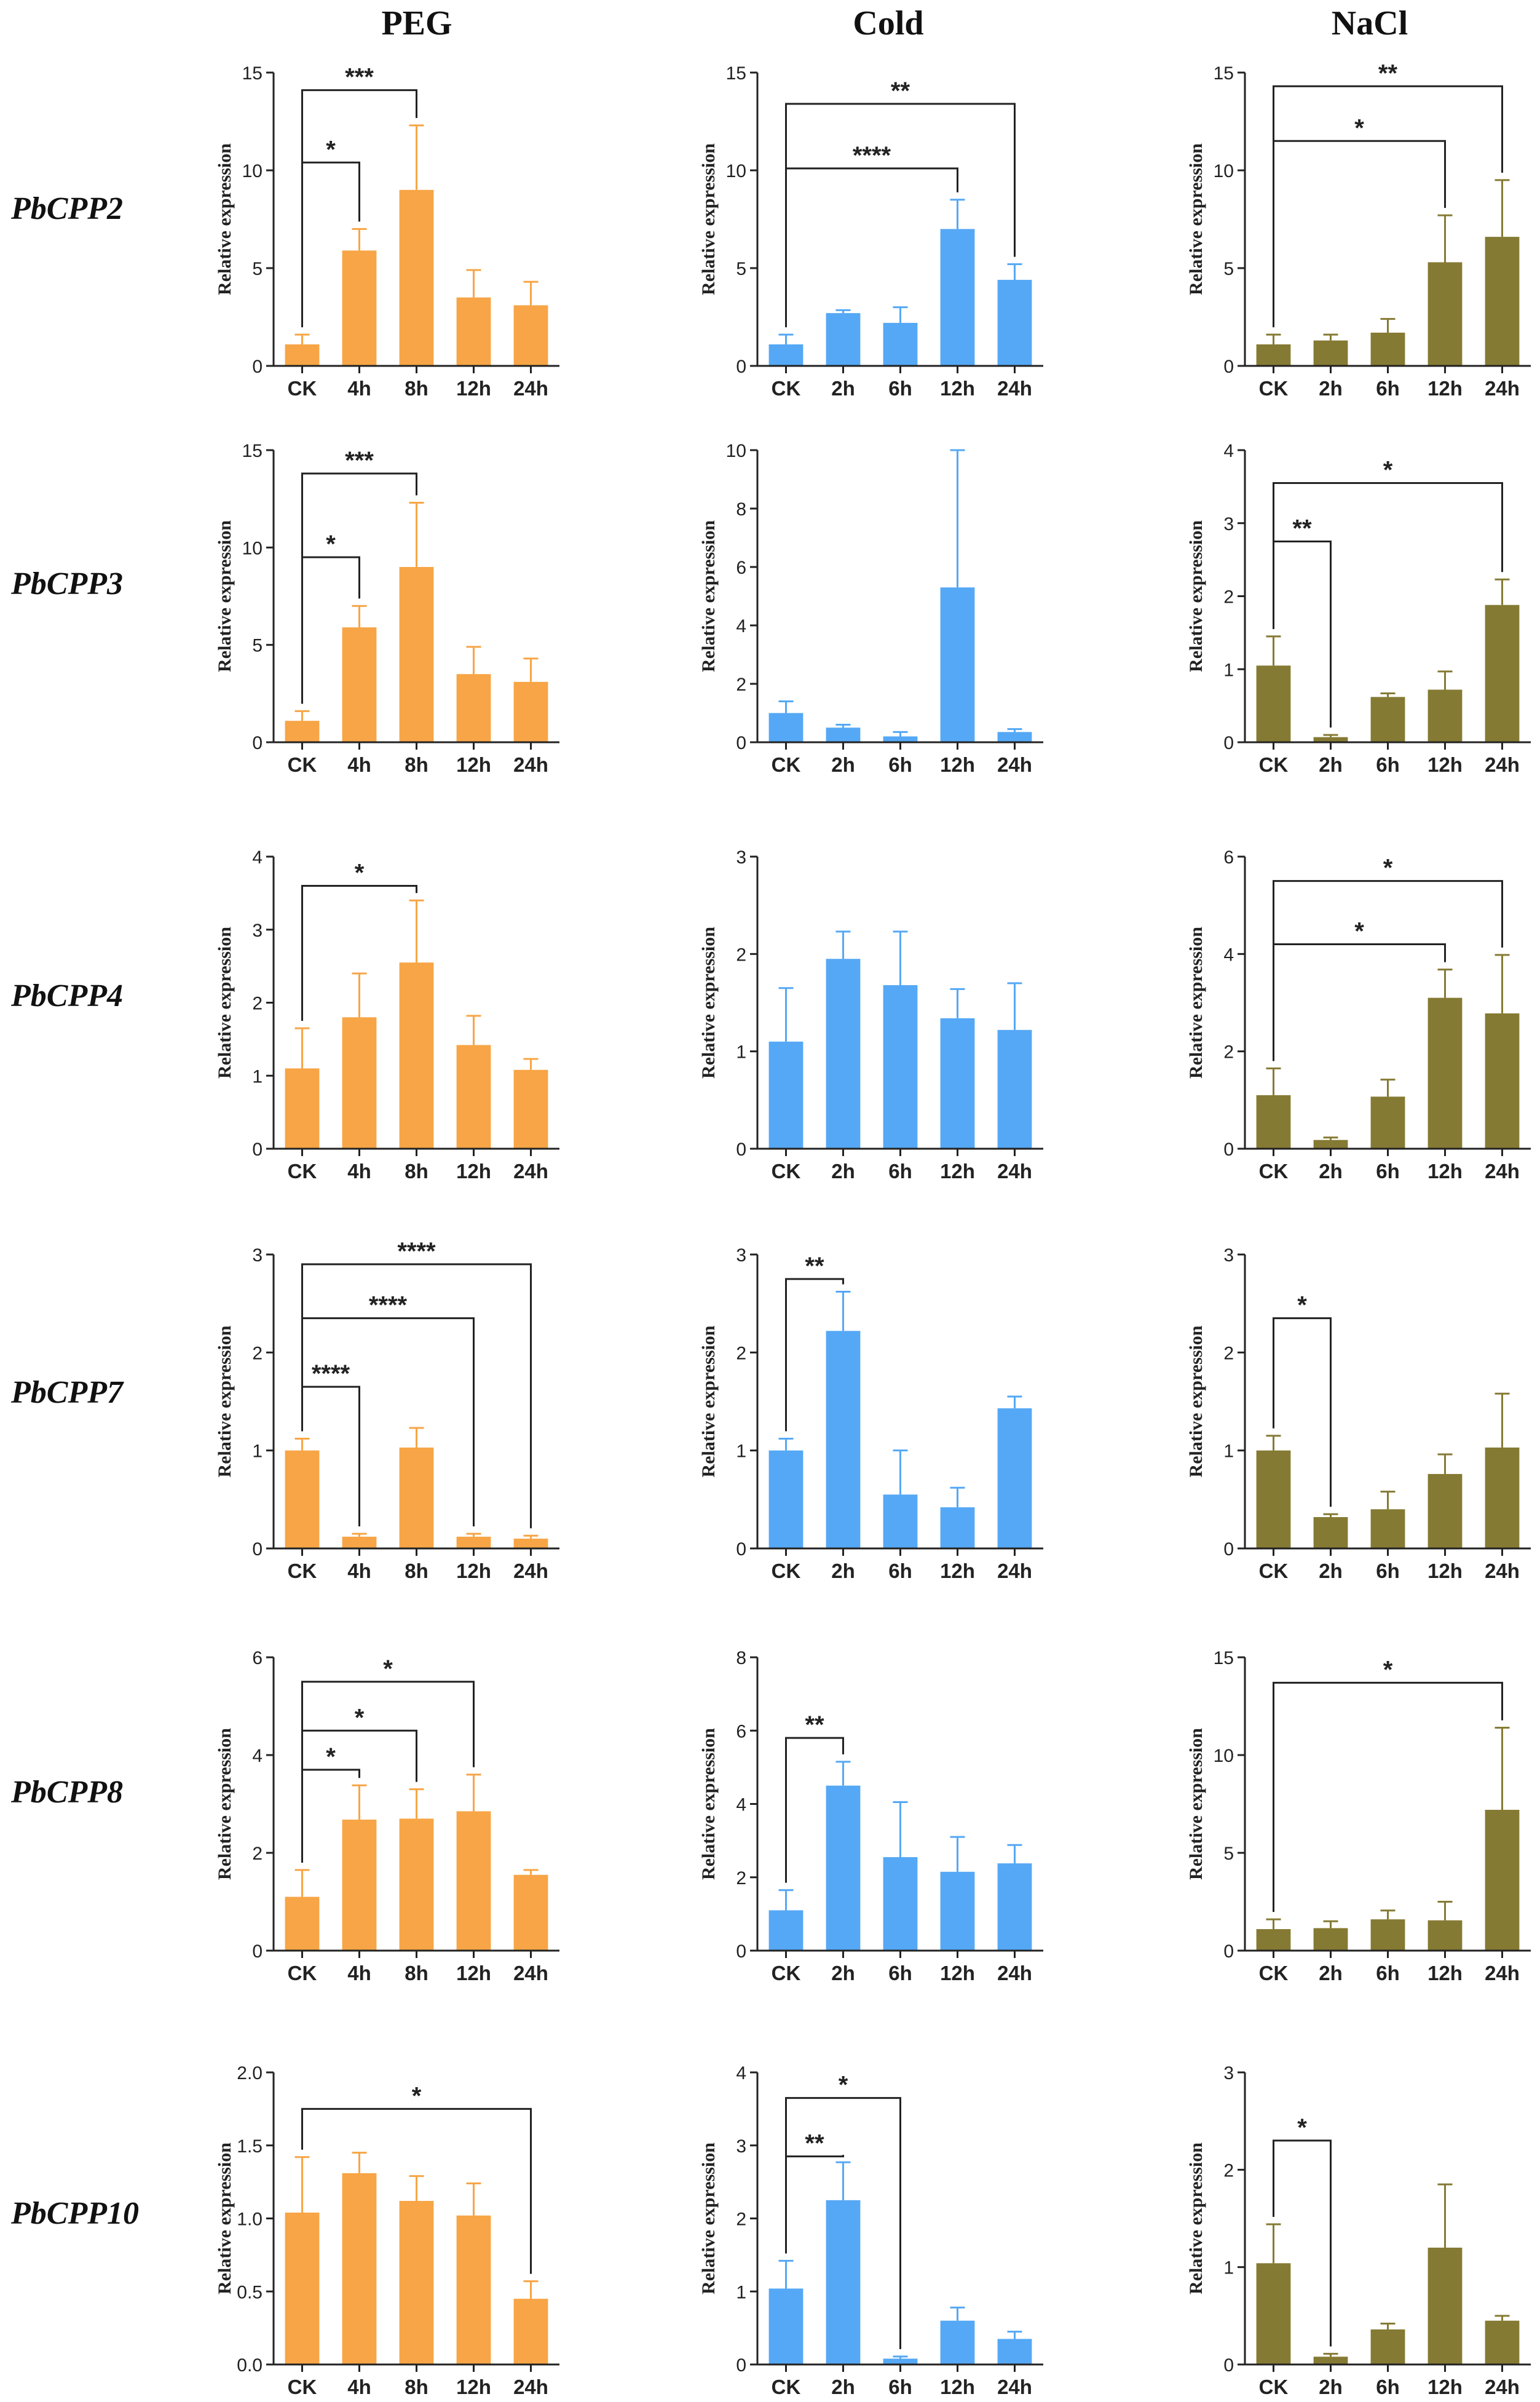 Image resolution: width=1540 pixels, height=2402 pixels. Describe the element at coordinates (250, 2073) in the screenshot. I see `y-tick-label-pbcpp10-peg-4: 2.0` at that location.